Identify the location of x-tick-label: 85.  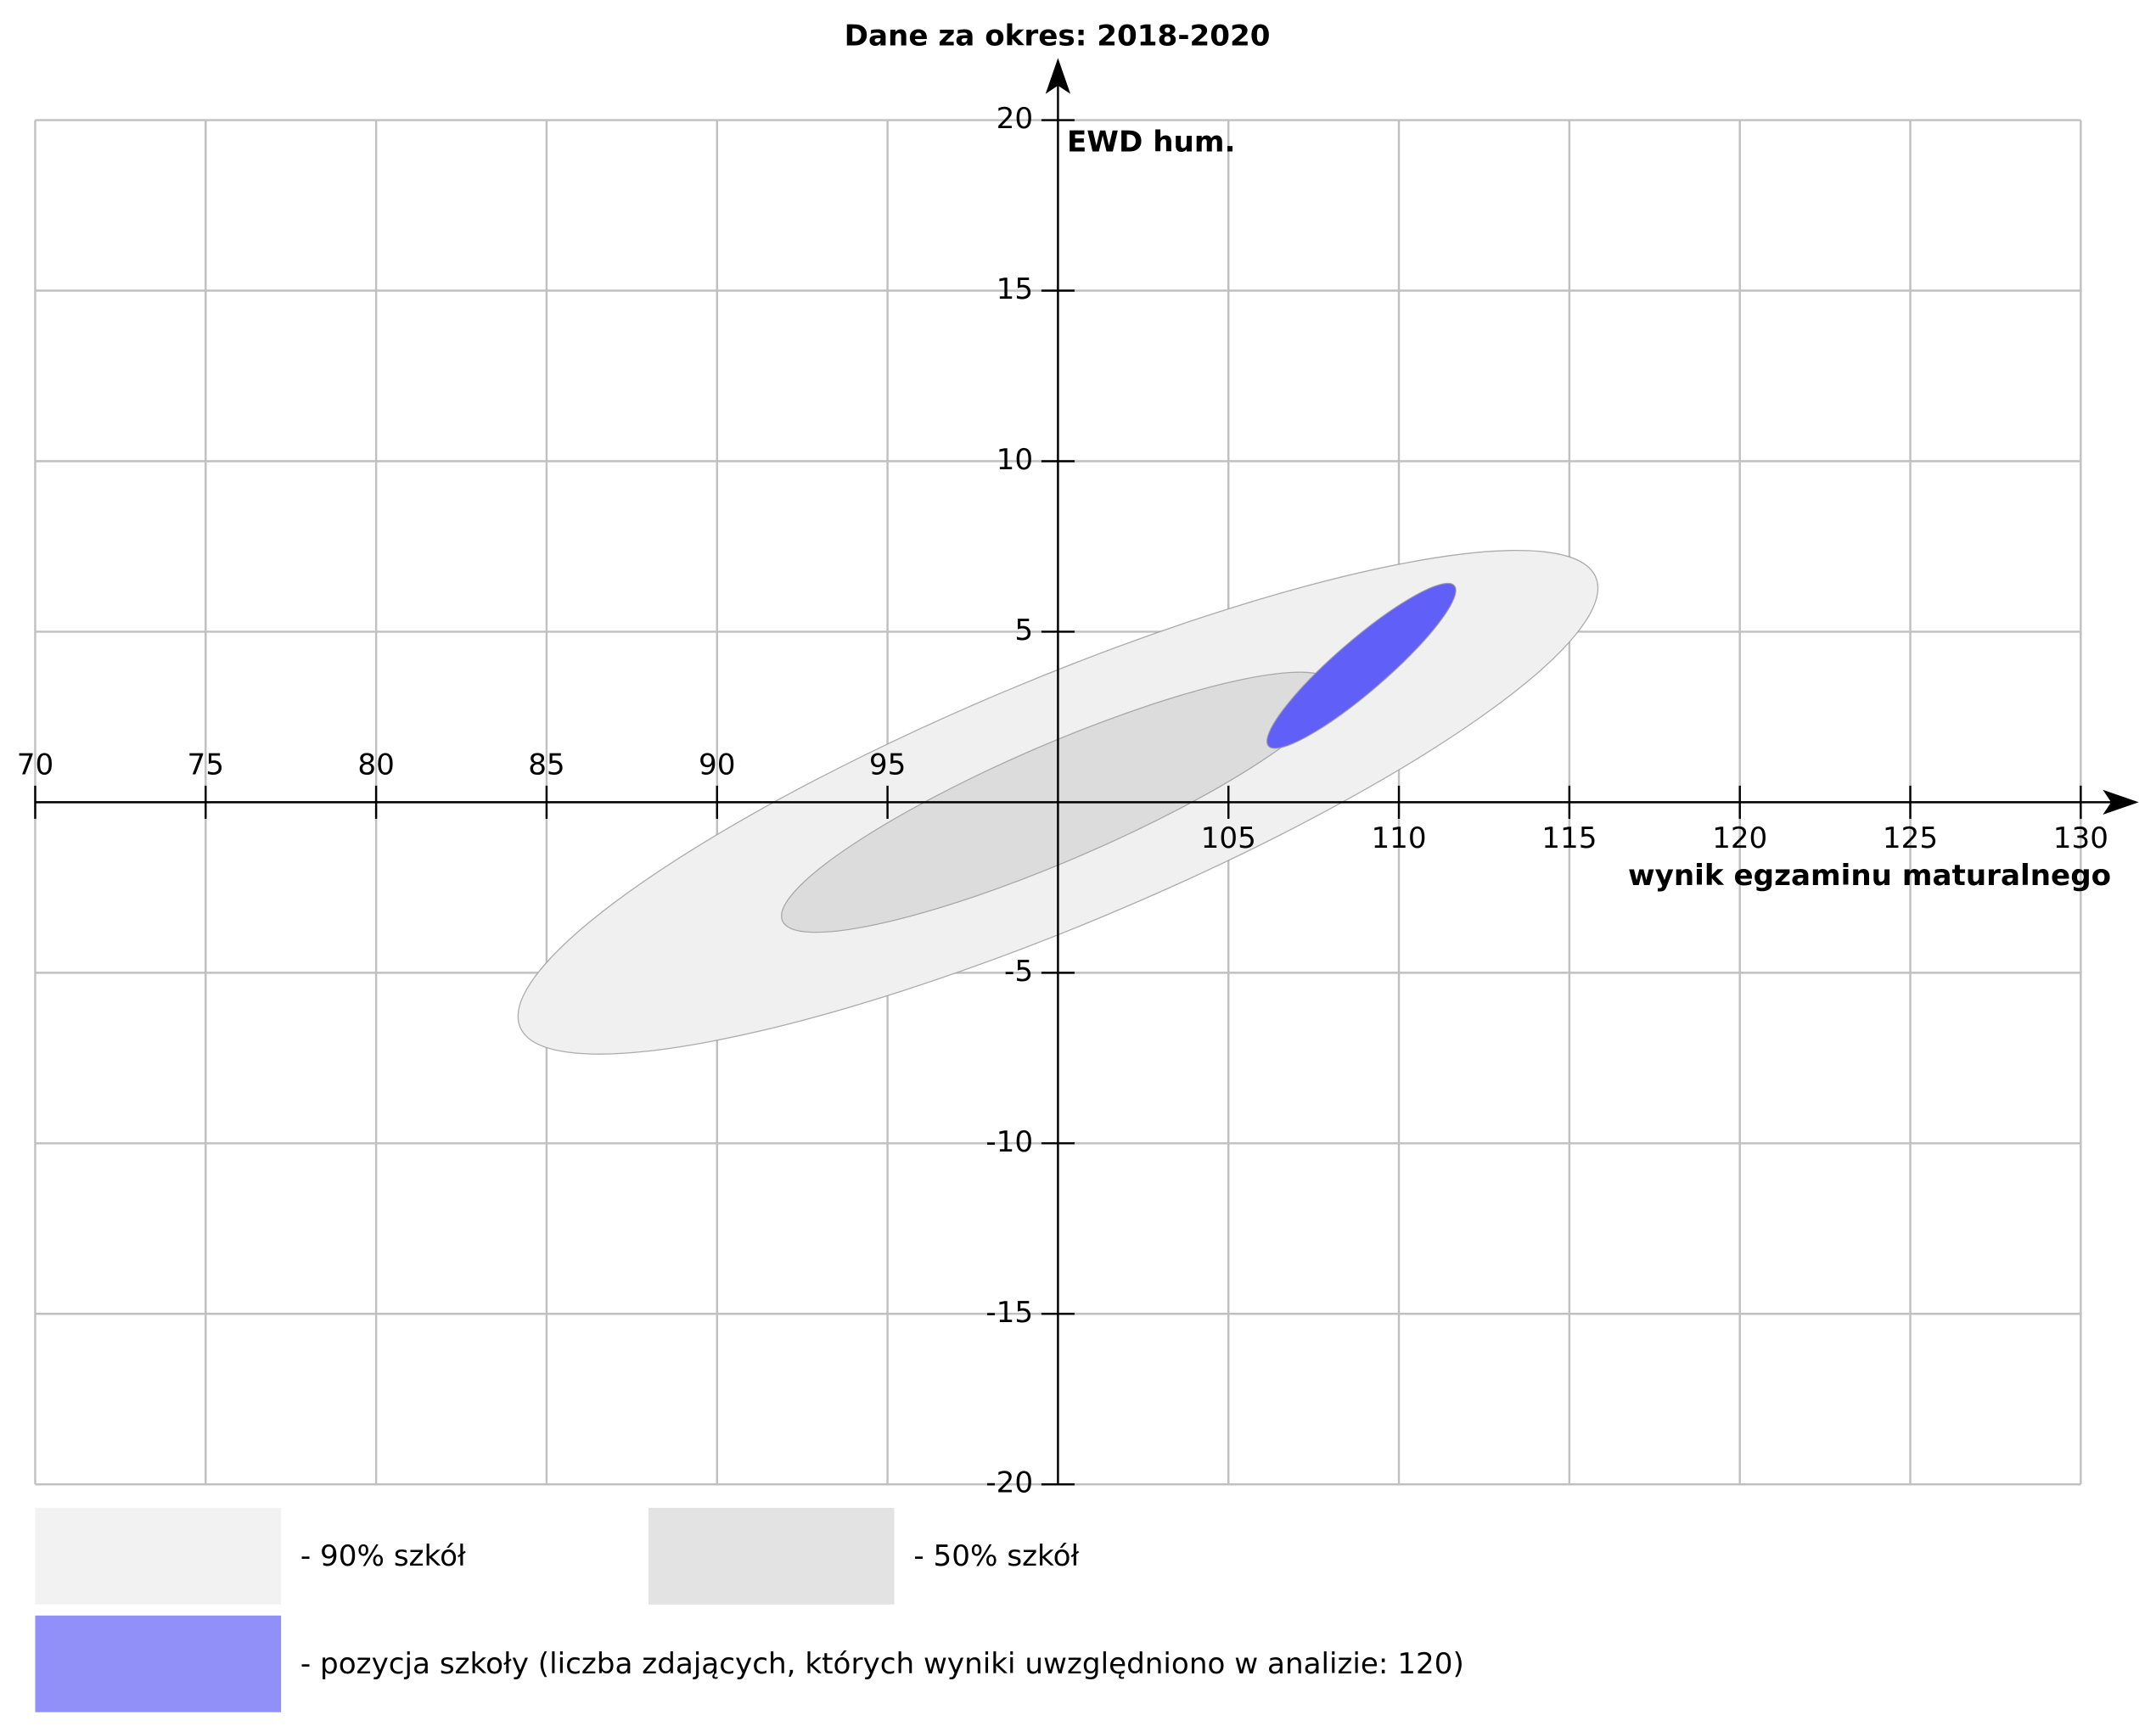
(546, 765).